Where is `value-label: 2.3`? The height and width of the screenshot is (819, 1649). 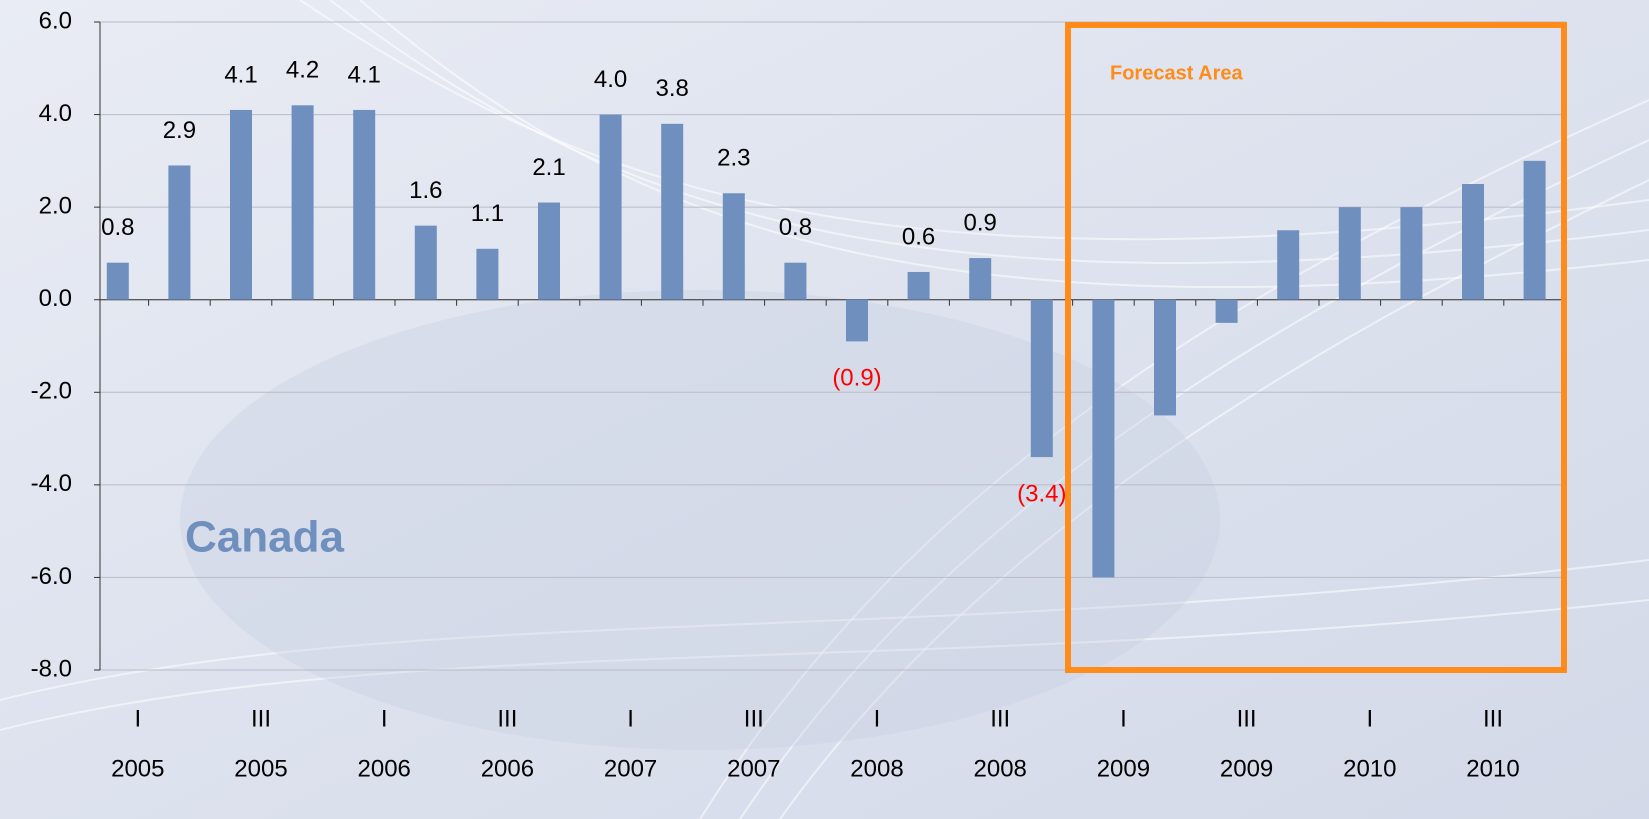
value-label: 2.3 is located at coordinates (733, 158).